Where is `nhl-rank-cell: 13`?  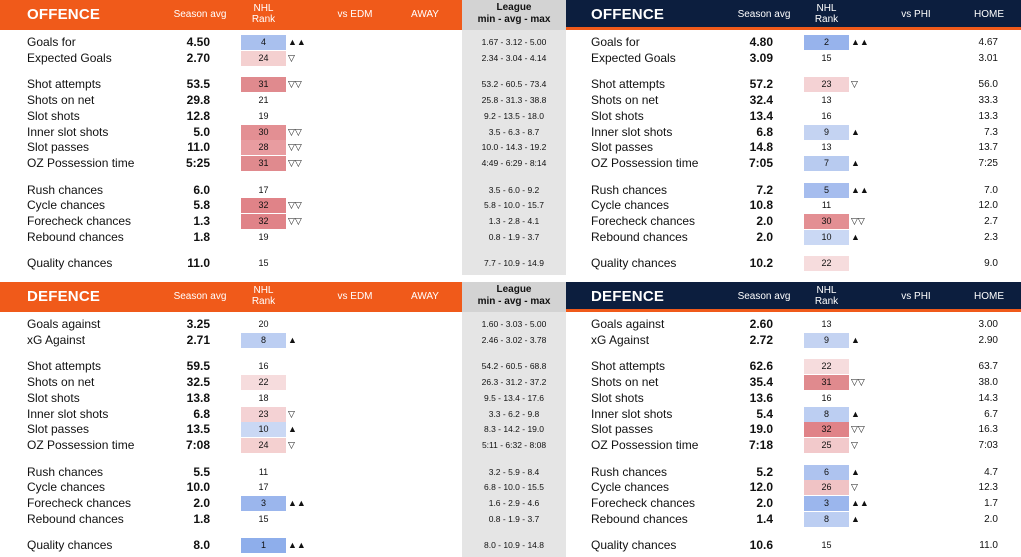
nhl-rank-cell: 13 is located at coordinates (826, 100).